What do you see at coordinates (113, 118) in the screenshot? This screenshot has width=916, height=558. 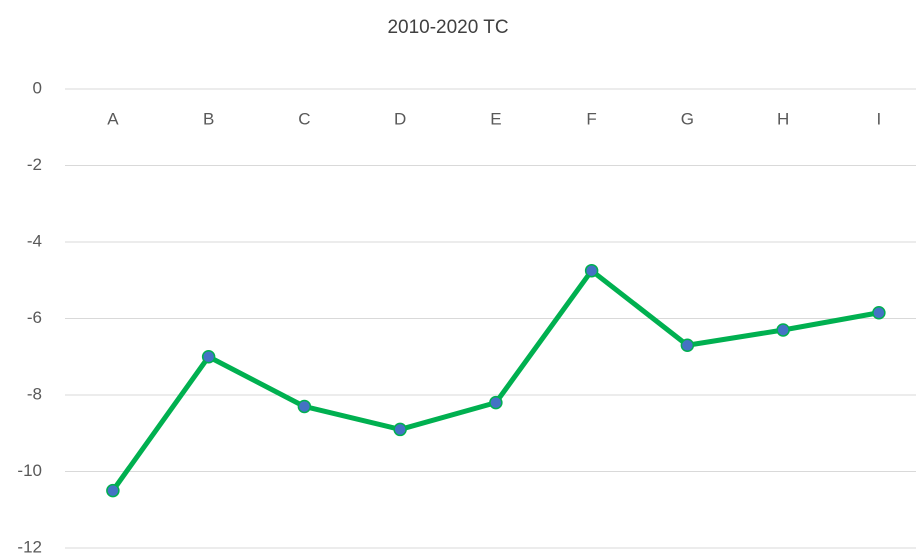 I see `x-tick-label: A` at bounding box center [113, 118].